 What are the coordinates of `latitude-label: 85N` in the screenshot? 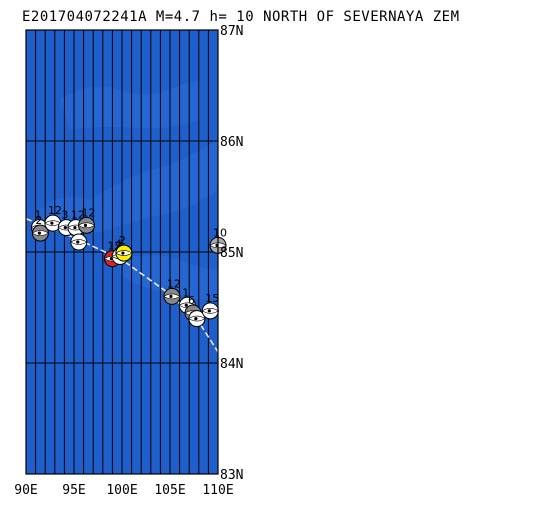 It's located at (231, 253).